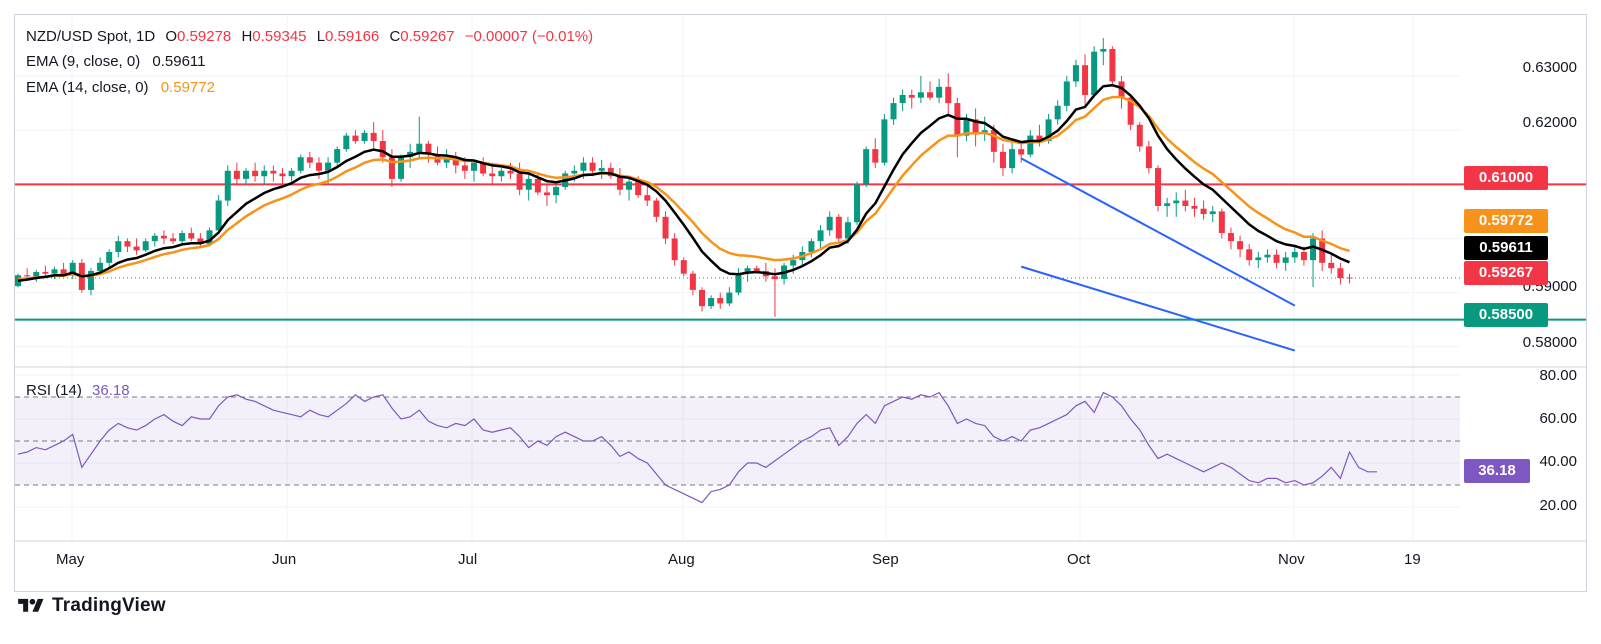 The image size is (1601, 644). What do you see at coordinates (171, 36) in the screenshot?
I see `open-label: O` at bounding box center [171, 36].